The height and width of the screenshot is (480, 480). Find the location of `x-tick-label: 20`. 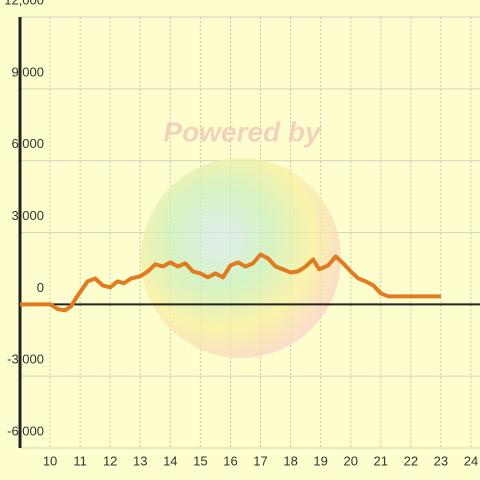

x-tick-label: 20 is located at coordinates (350, 460).